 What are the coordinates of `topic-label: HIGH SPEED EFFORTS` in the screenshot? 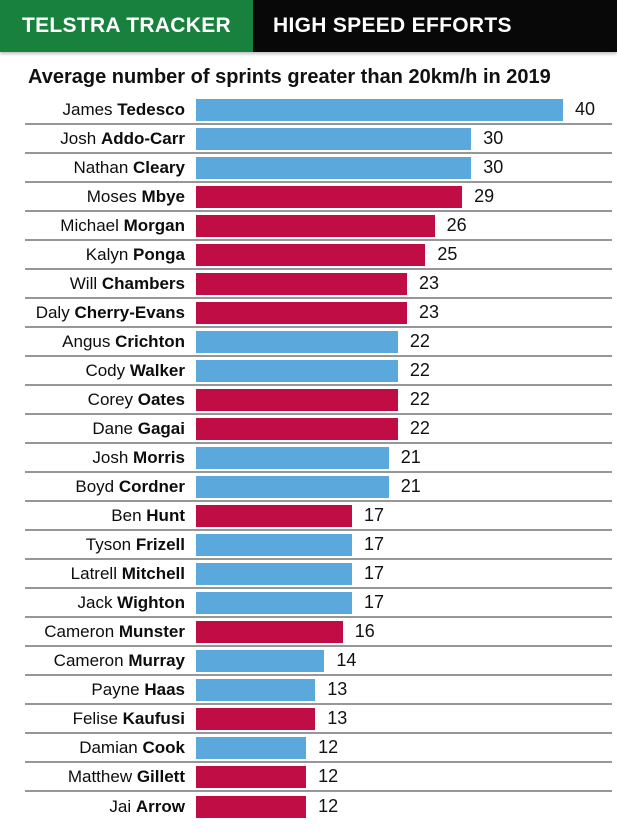 It's located at (392, 25).